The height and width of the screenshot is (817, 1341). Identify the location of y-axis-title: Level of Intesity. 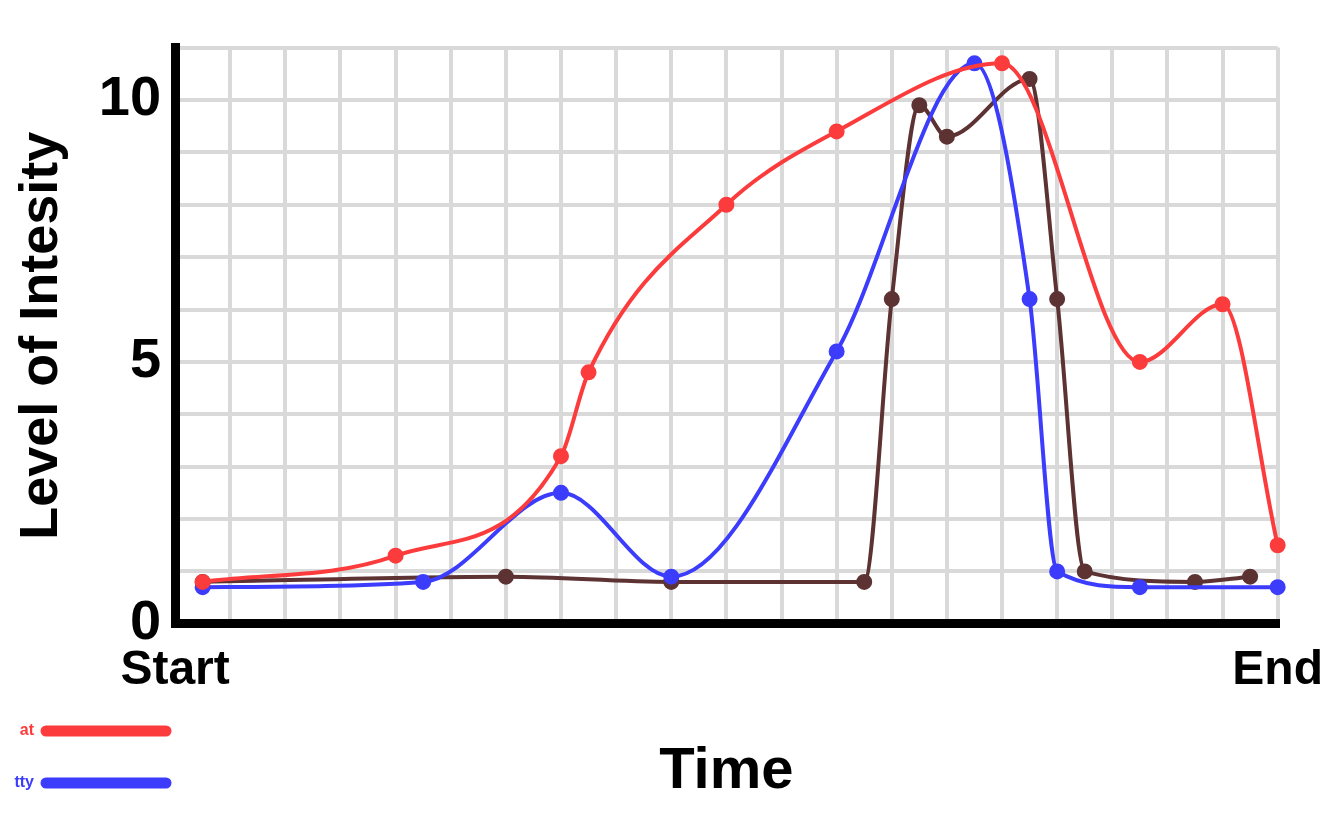
(38, 335).